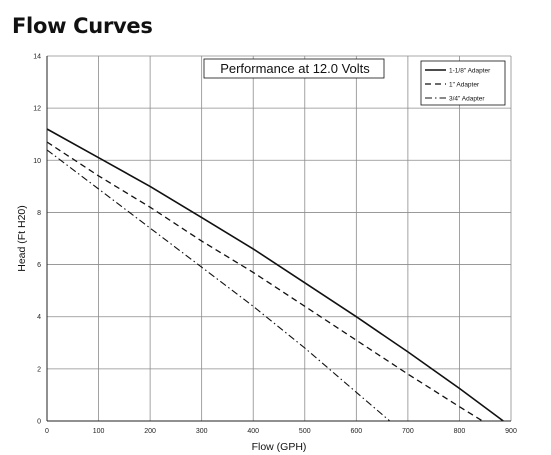  I want to click on x-tick-label: 100, so click(99, 431).